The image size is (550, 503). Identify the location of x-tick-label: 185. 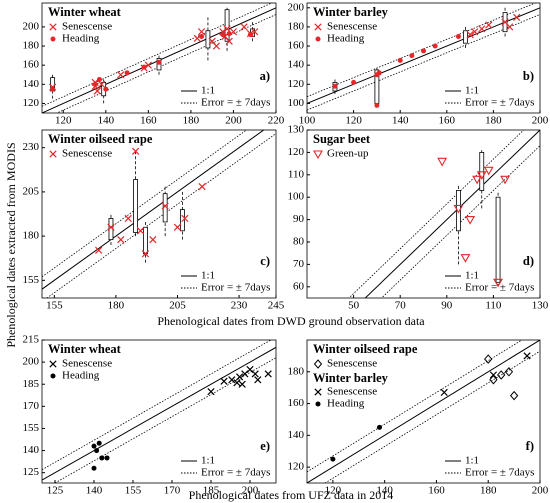
(211, 491).